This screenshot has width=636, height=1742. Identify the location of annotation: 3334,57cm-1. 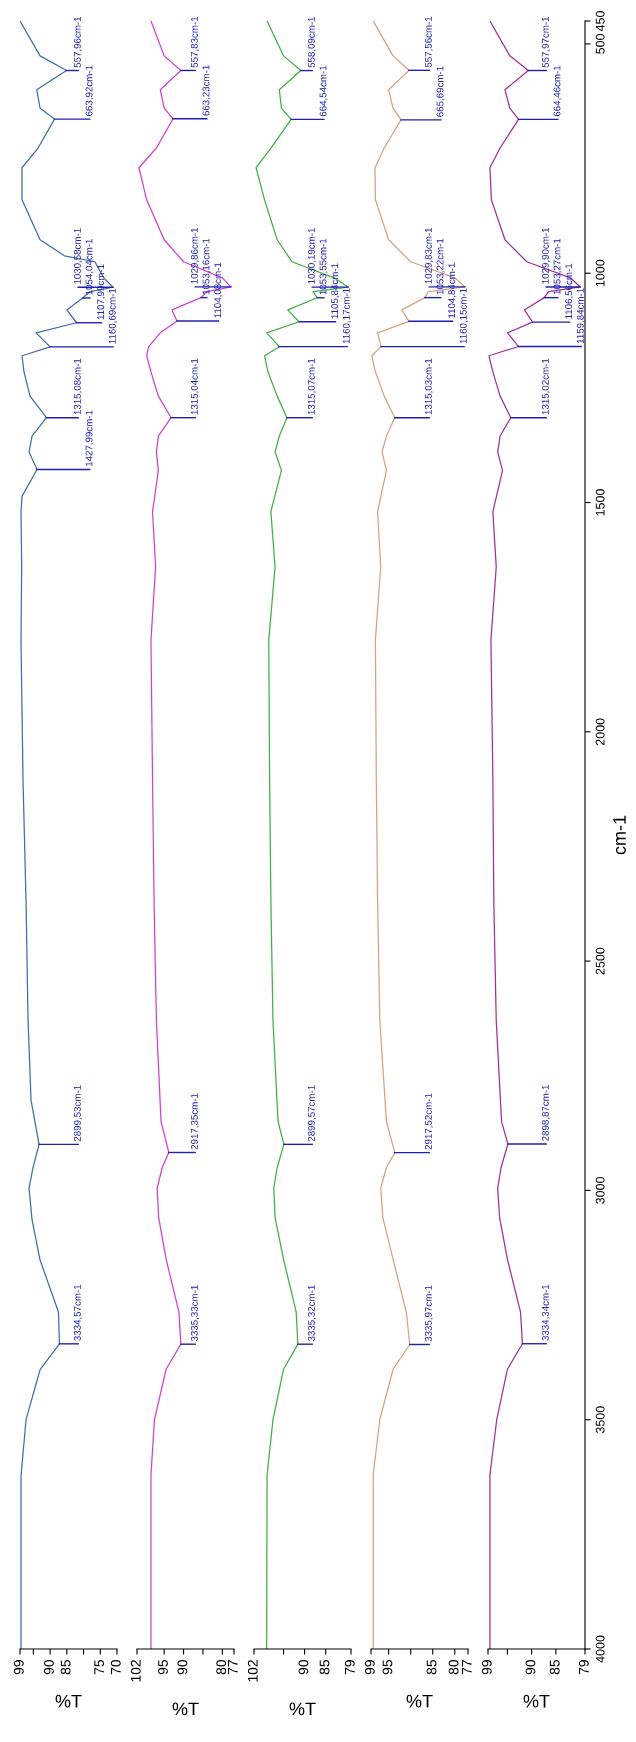
(77, 1312).